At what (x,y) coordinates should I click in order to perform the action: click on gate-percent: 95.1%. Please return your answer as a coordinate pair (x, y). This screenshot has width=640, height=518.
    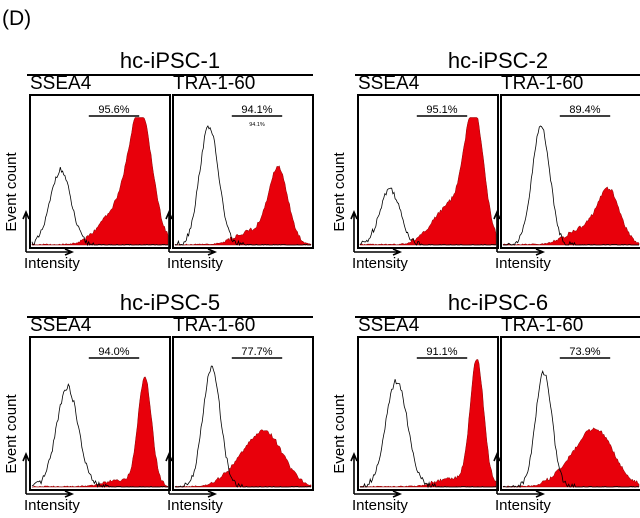
    Looking at the image, I should click on (441, 110).